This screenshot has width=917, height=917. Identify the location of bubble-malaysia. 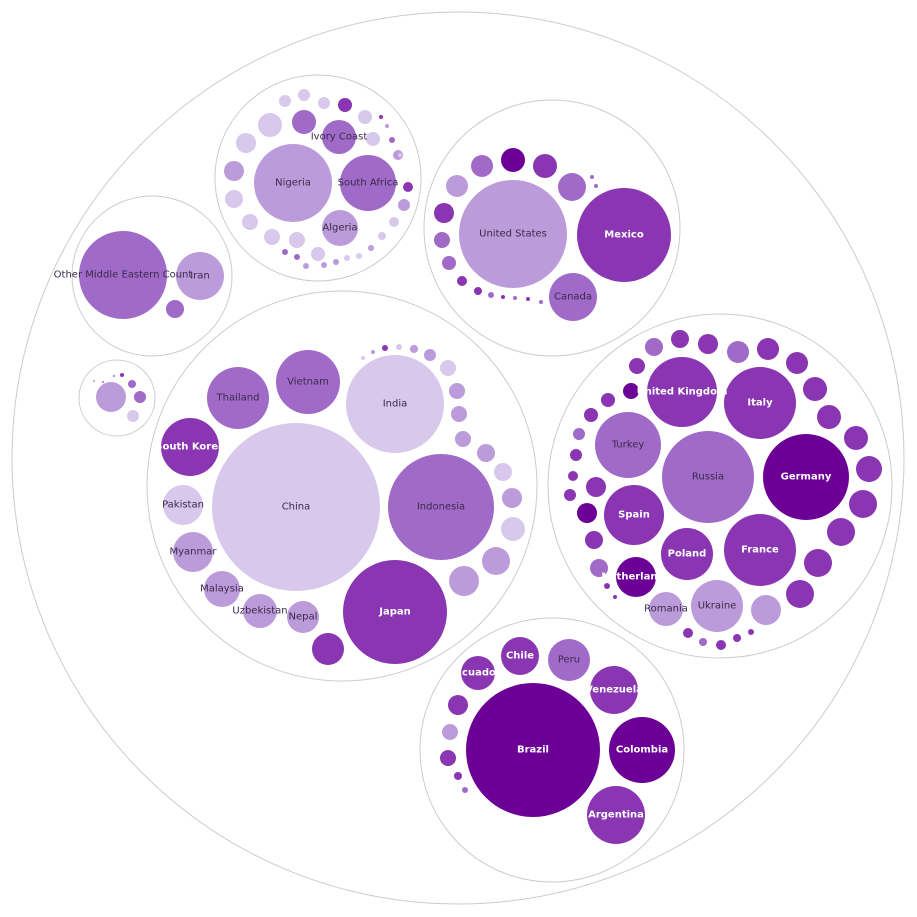
(222, 589).